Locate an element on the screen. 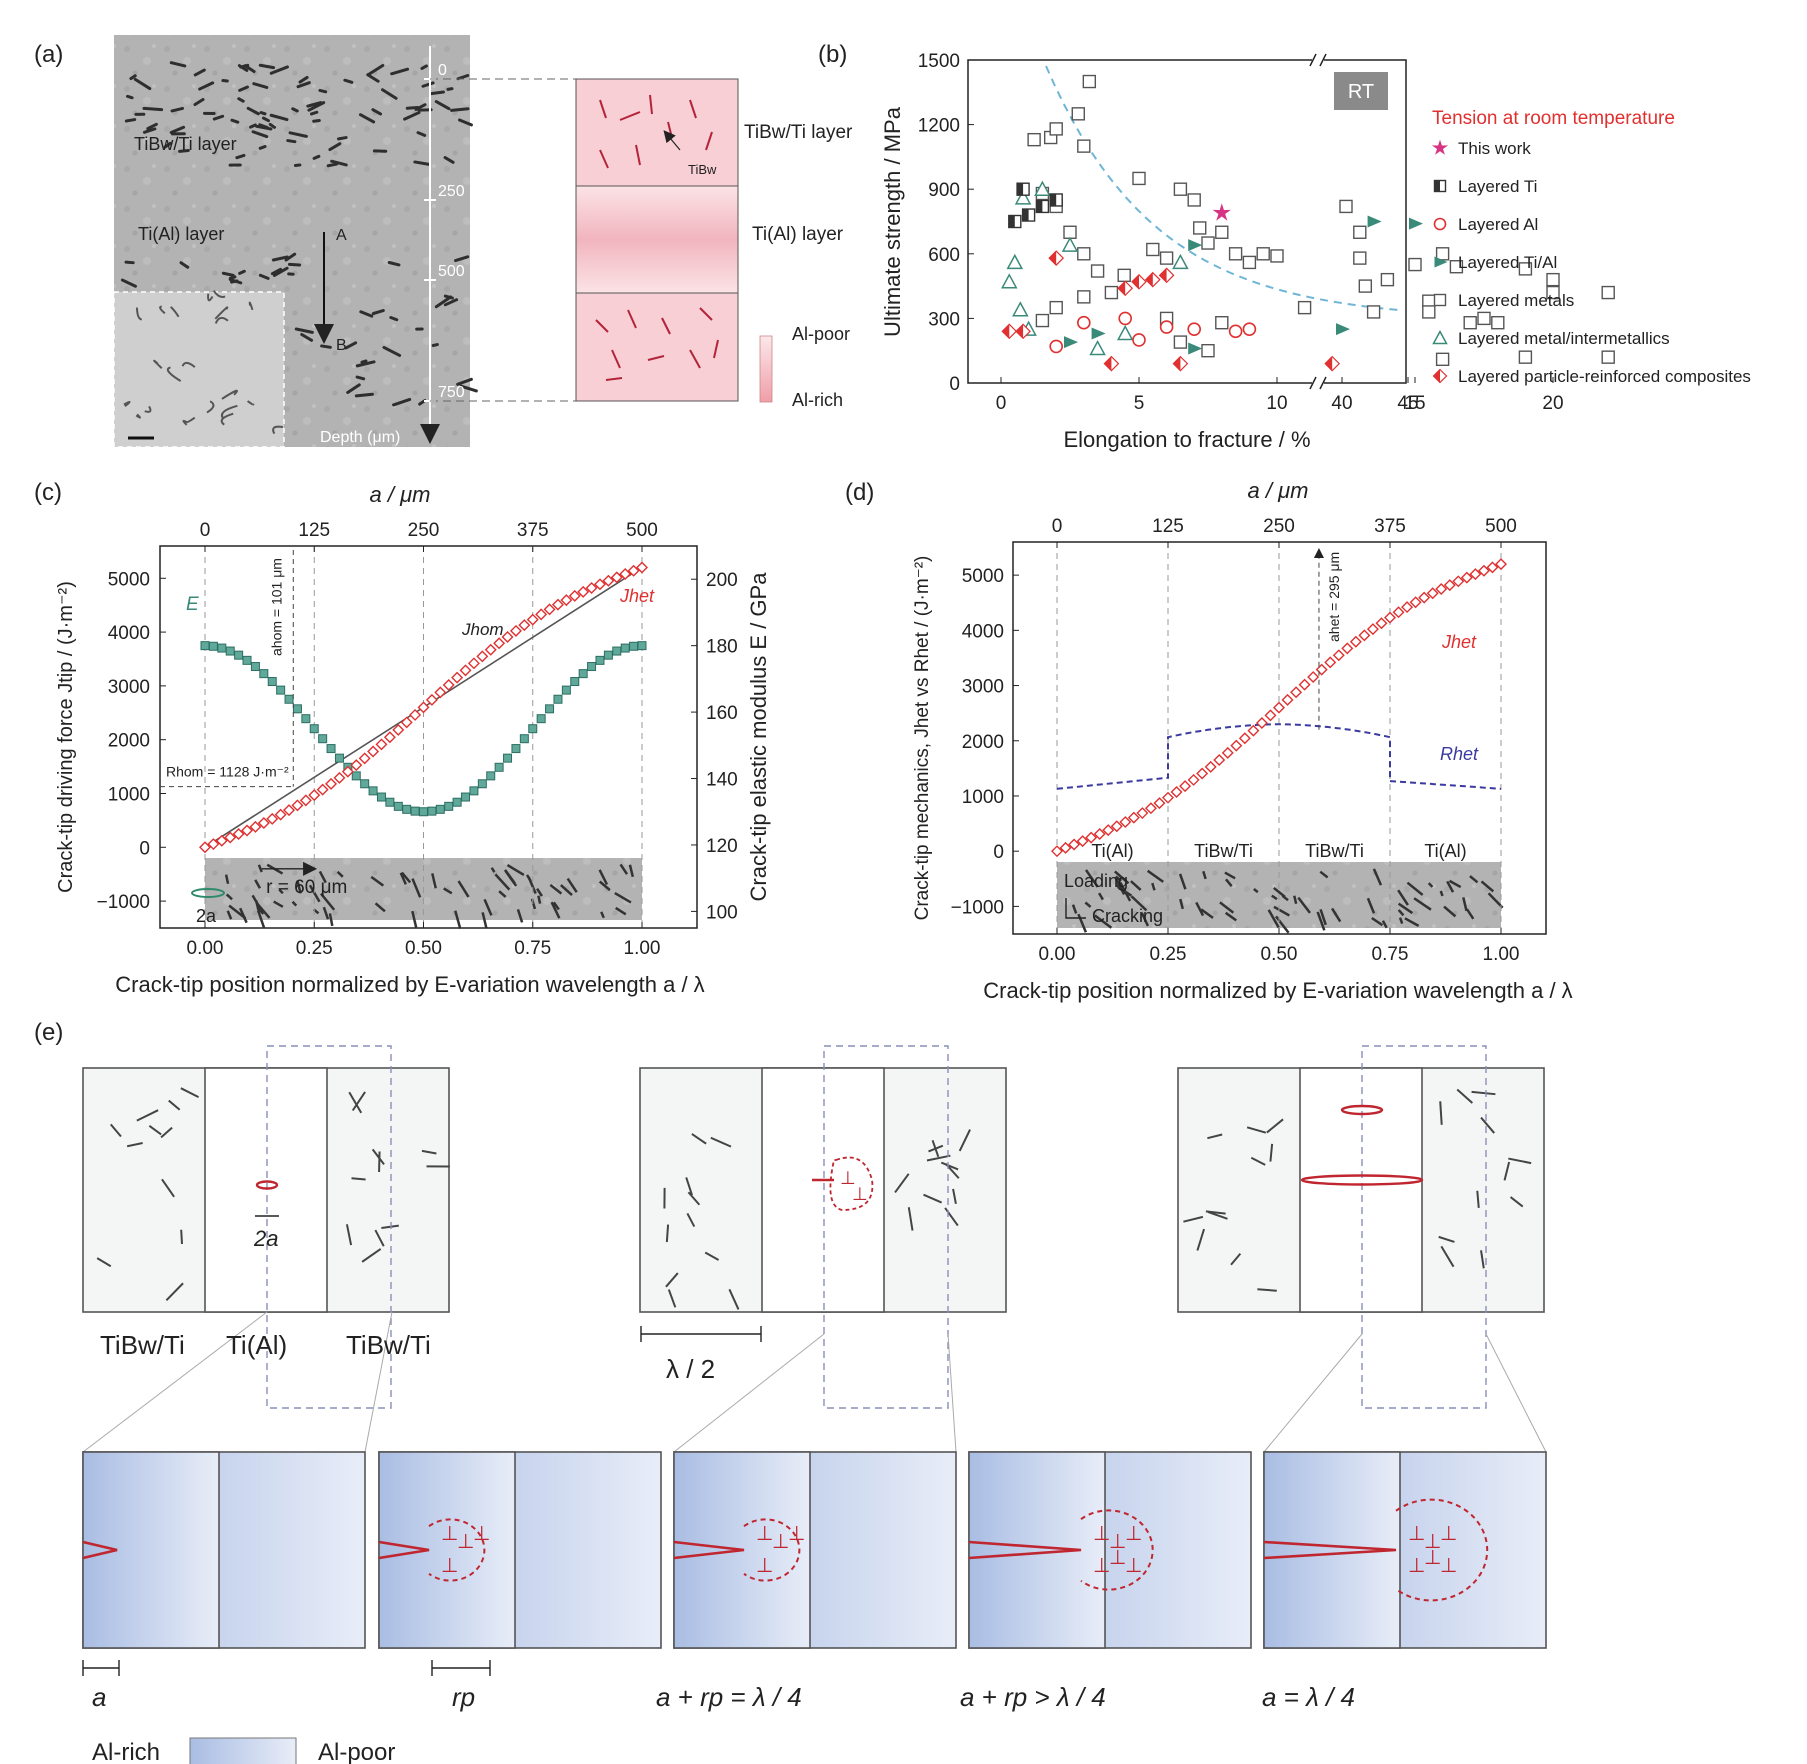  rt-badge-text: RT is located at coordinates (1361, 92).